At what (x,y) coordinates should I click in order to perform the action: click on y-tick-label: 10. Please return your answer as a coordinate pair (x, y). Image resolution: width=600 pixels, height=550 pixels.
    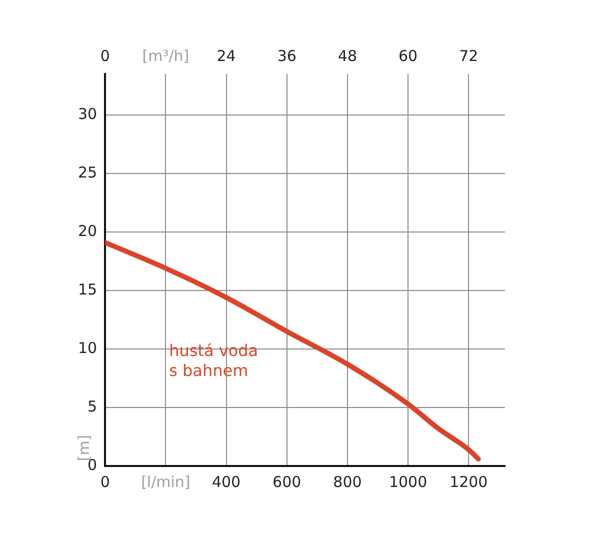
    Looking at the image, I should click on (88, 347).